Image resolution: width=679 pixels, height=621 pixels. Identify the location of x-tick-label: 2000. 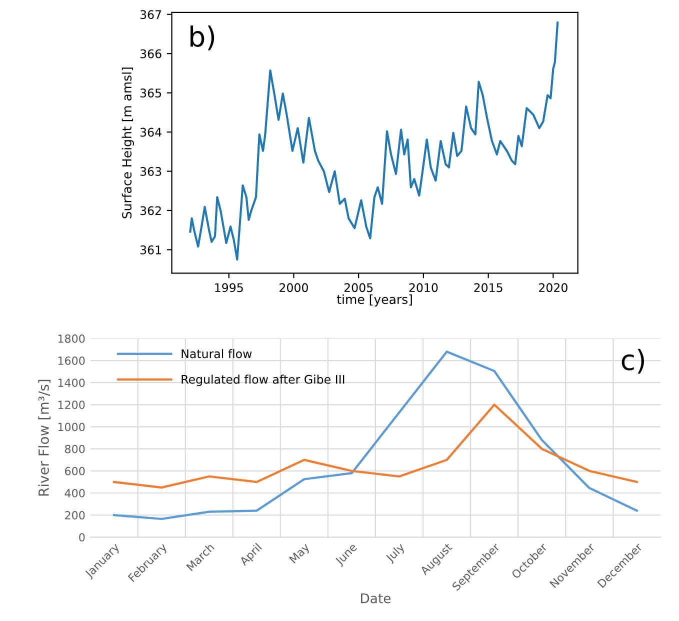
(294, 287).